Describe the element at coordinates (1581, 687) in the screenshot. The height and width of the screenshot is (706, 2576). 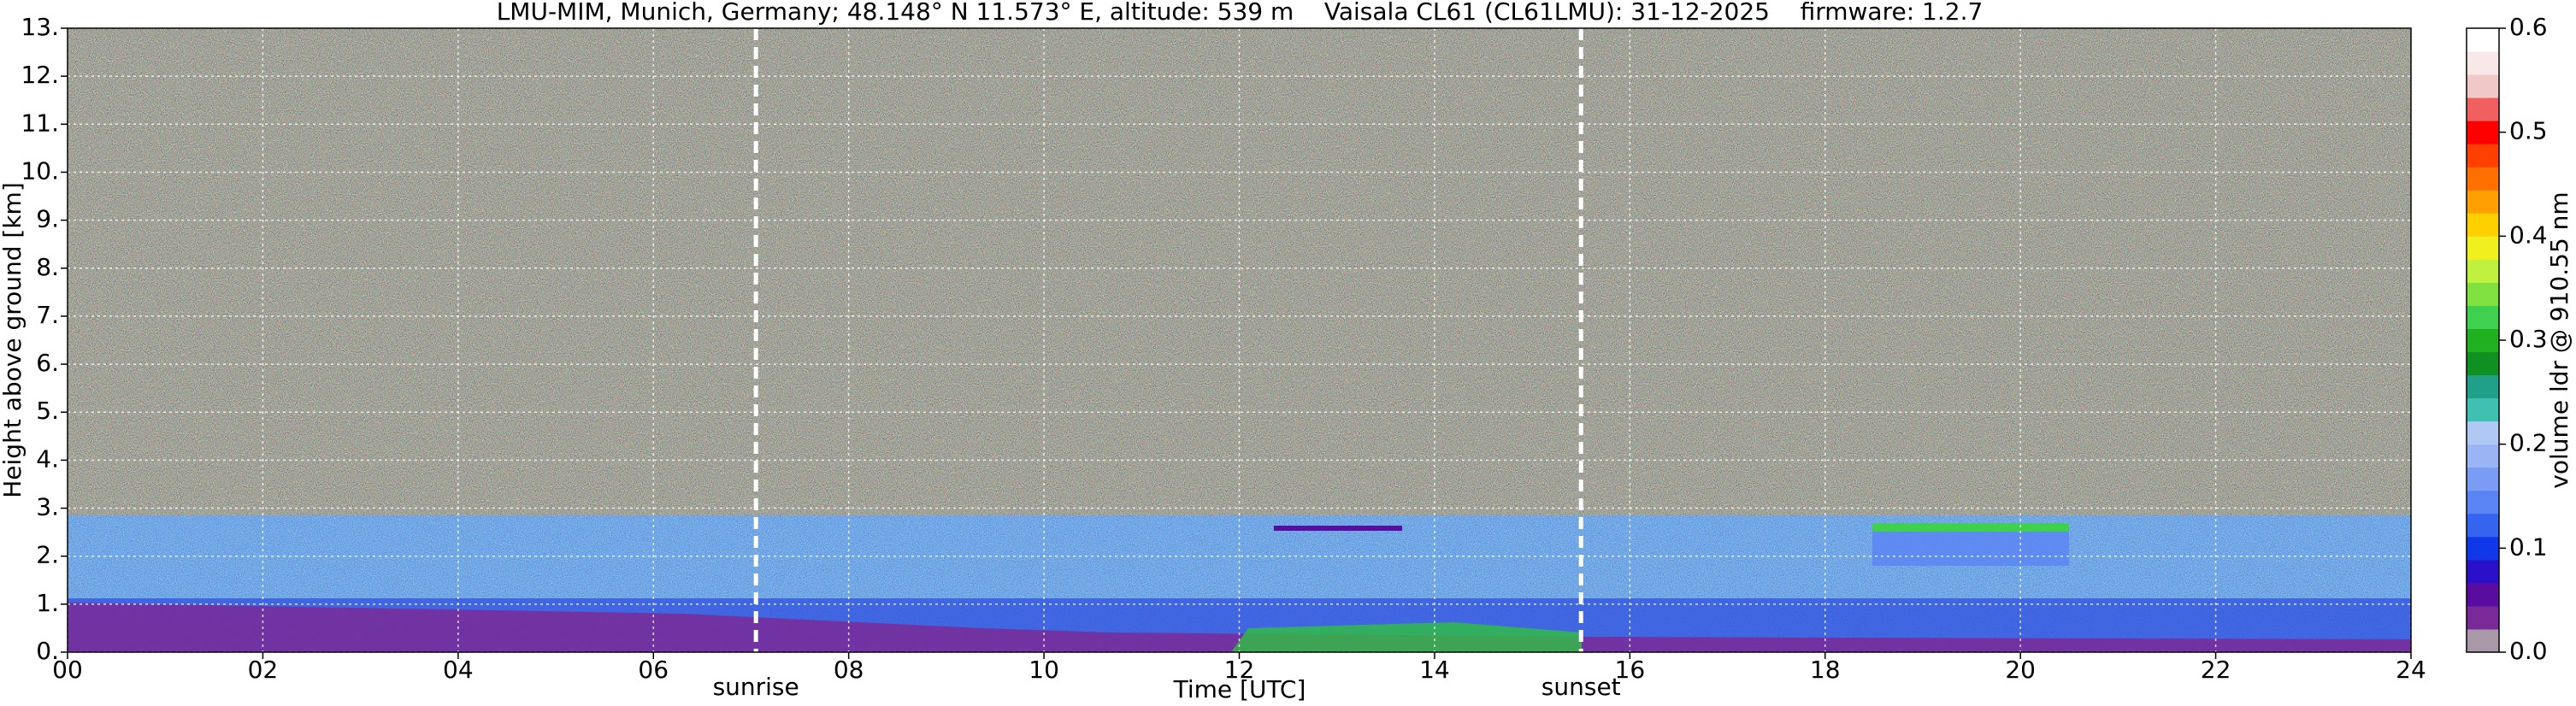
I see `marker-label: sunset` at that location.